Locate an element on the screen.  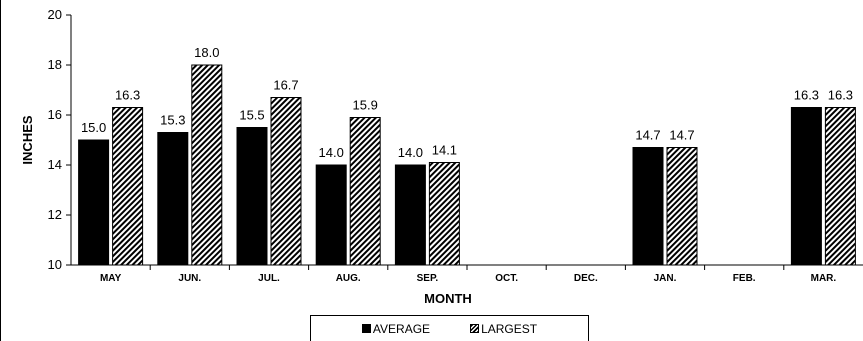
data-label-largest: 16.7 is located at coordinates (285, 85).